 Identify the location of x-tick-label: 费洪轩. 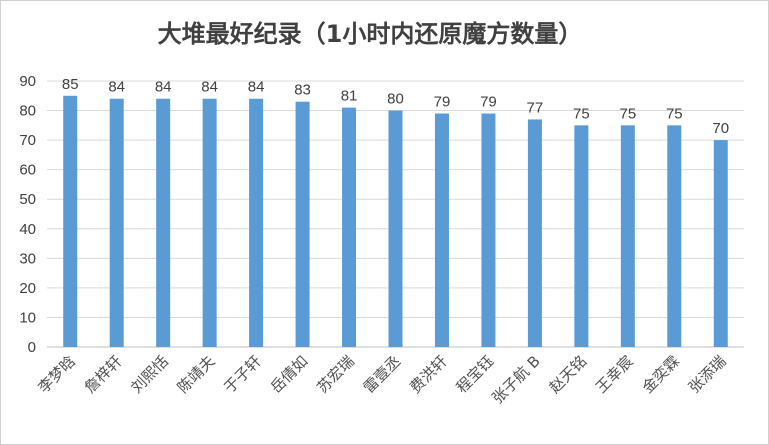
(428, 374).